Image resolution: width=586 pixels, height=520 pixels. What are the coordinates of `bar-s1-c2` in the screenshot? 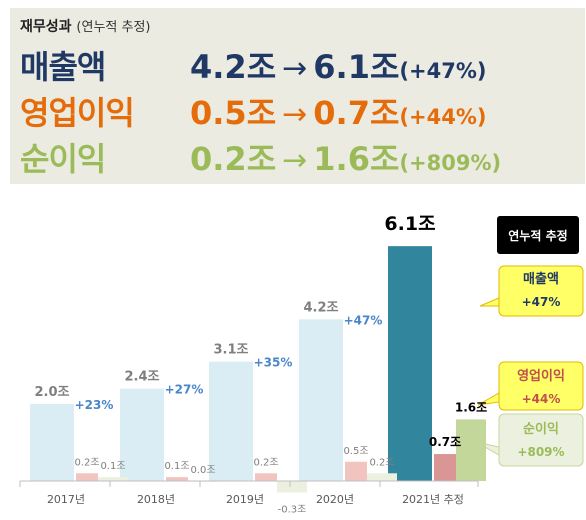 It's located at (266, 477).